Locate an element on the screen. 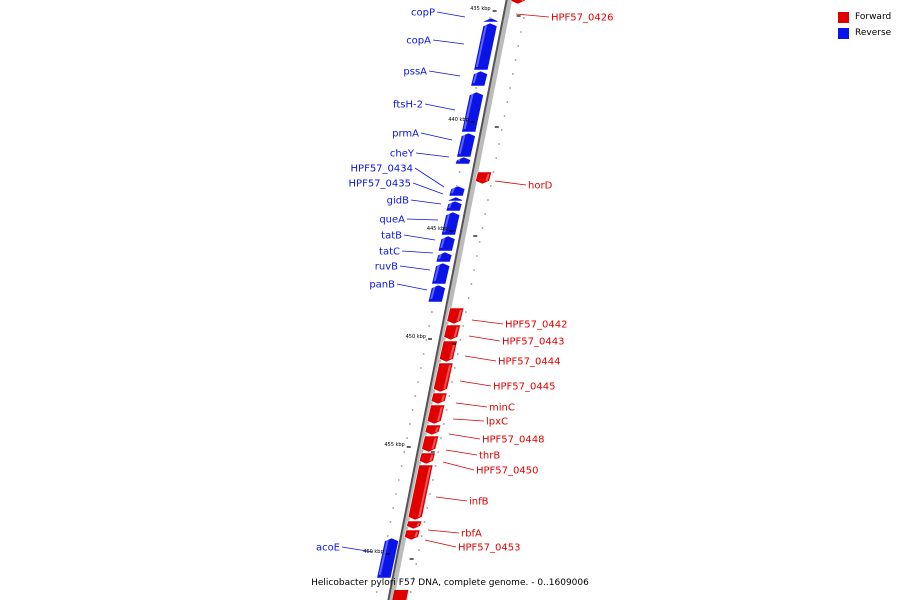  gene-hpf57_0444-block-highlight is located at coordinates (452, 351).